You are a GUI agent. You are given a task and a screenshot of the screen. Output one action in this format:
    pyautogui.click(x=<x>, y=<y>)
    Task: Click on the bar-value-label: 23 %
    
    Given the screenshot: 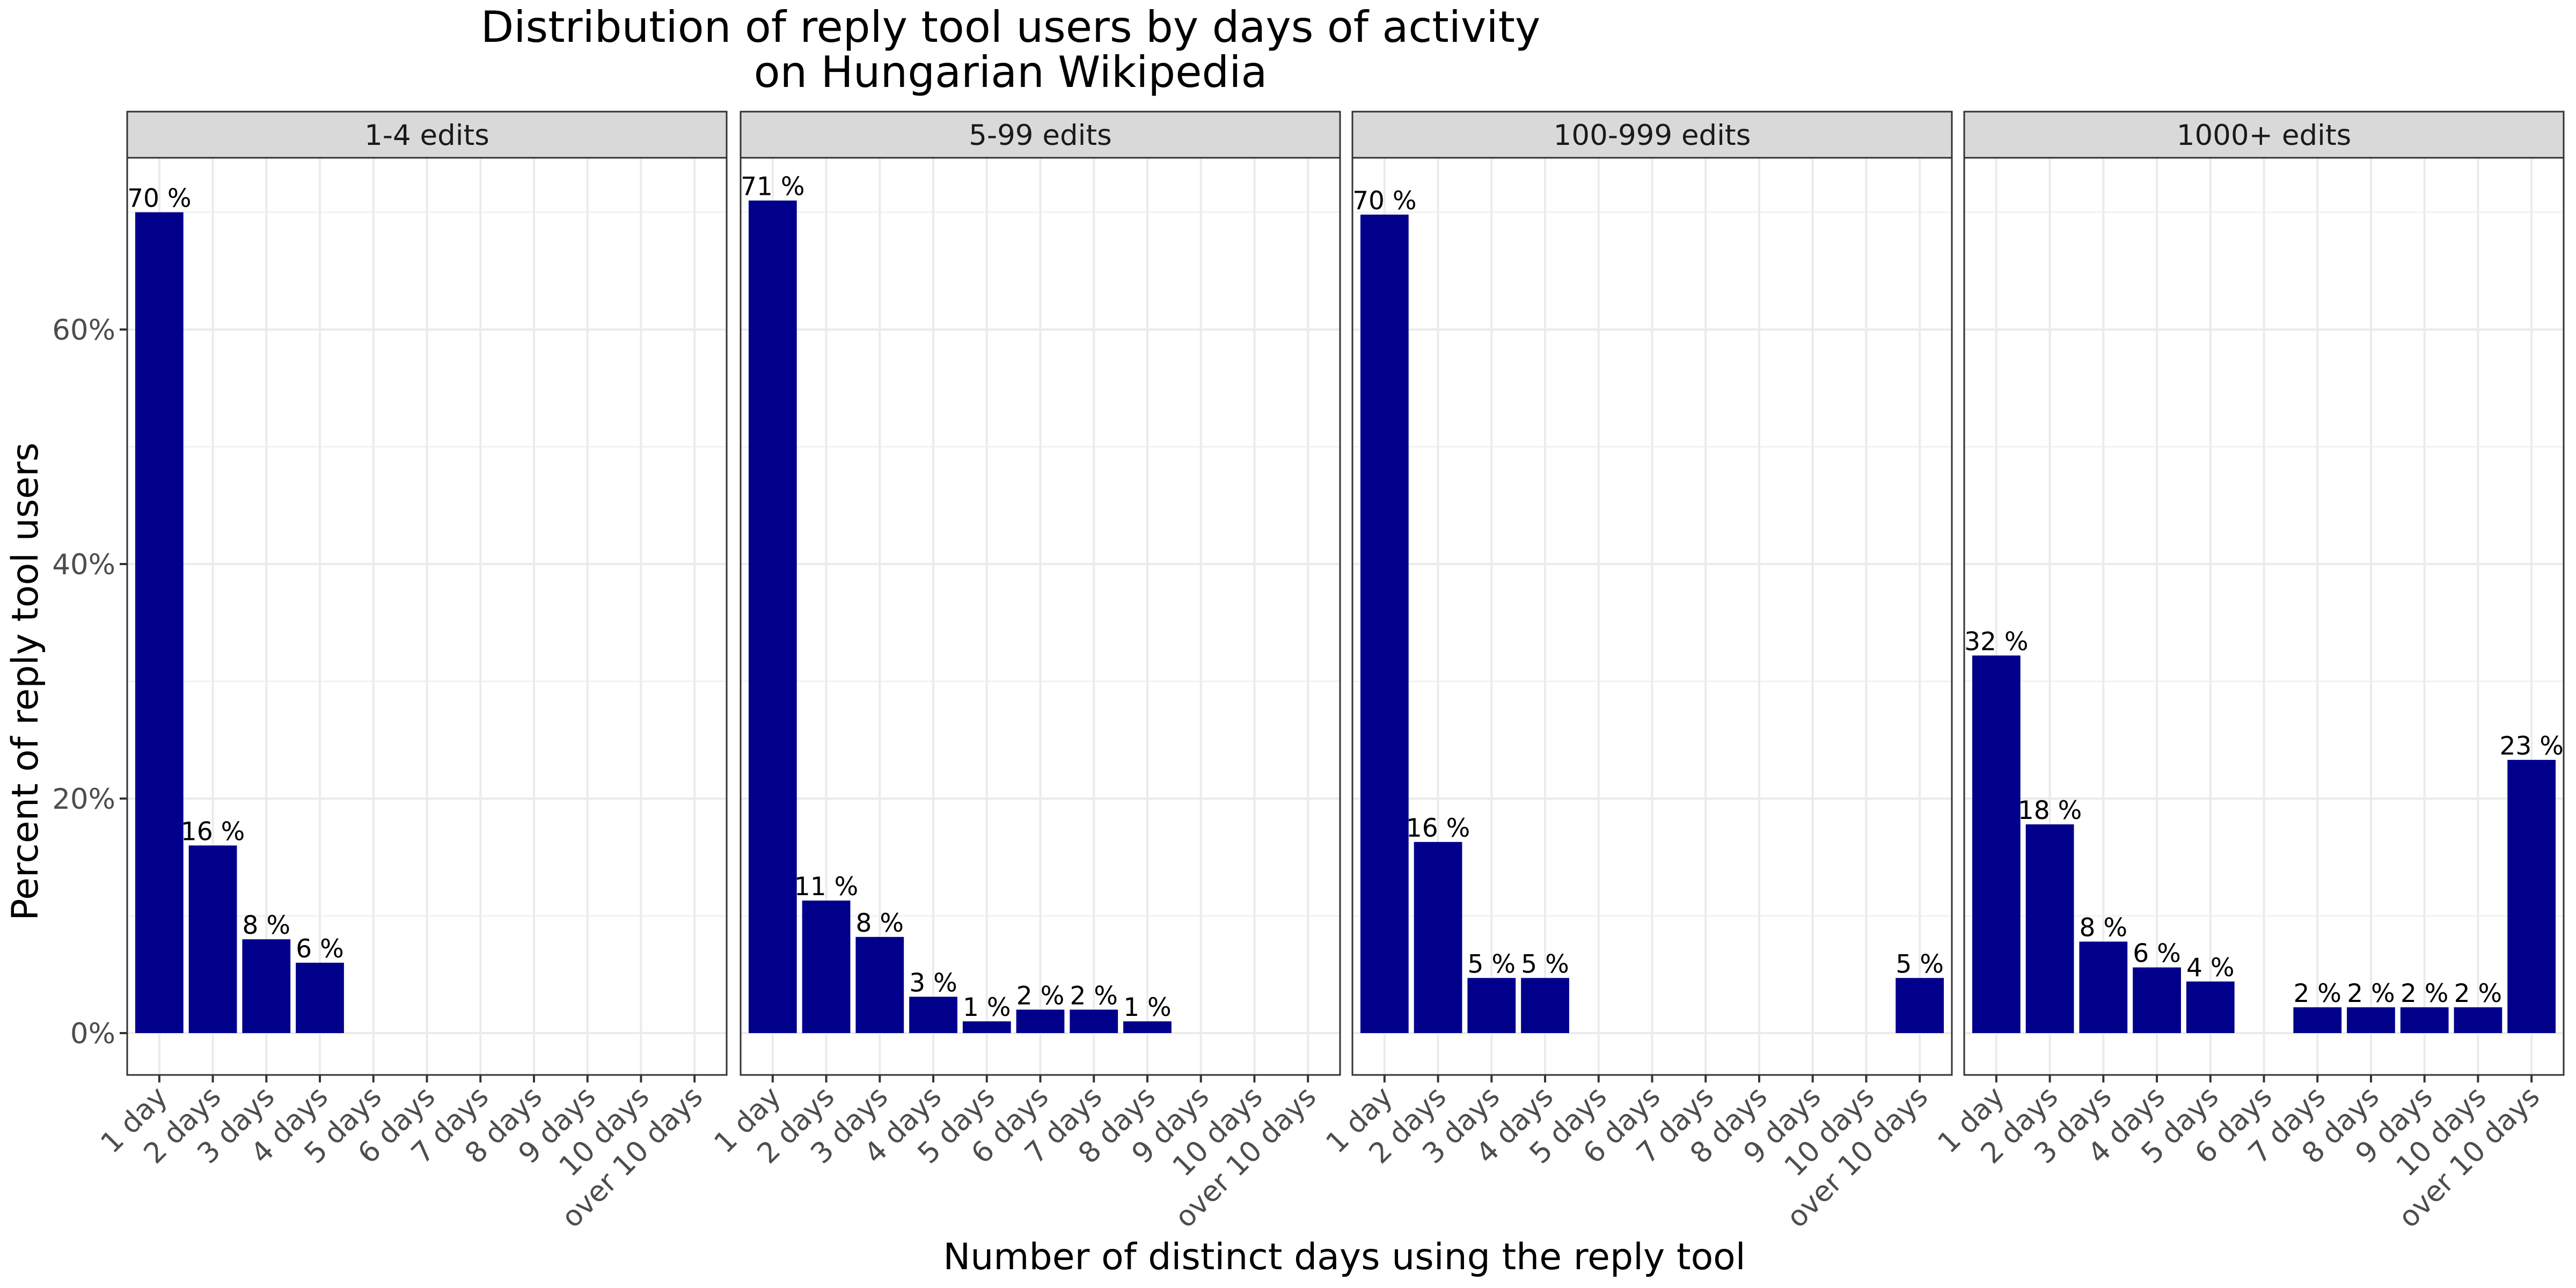 What is the action you would take?
    pyautogui.click(x=2531, y=746)
    